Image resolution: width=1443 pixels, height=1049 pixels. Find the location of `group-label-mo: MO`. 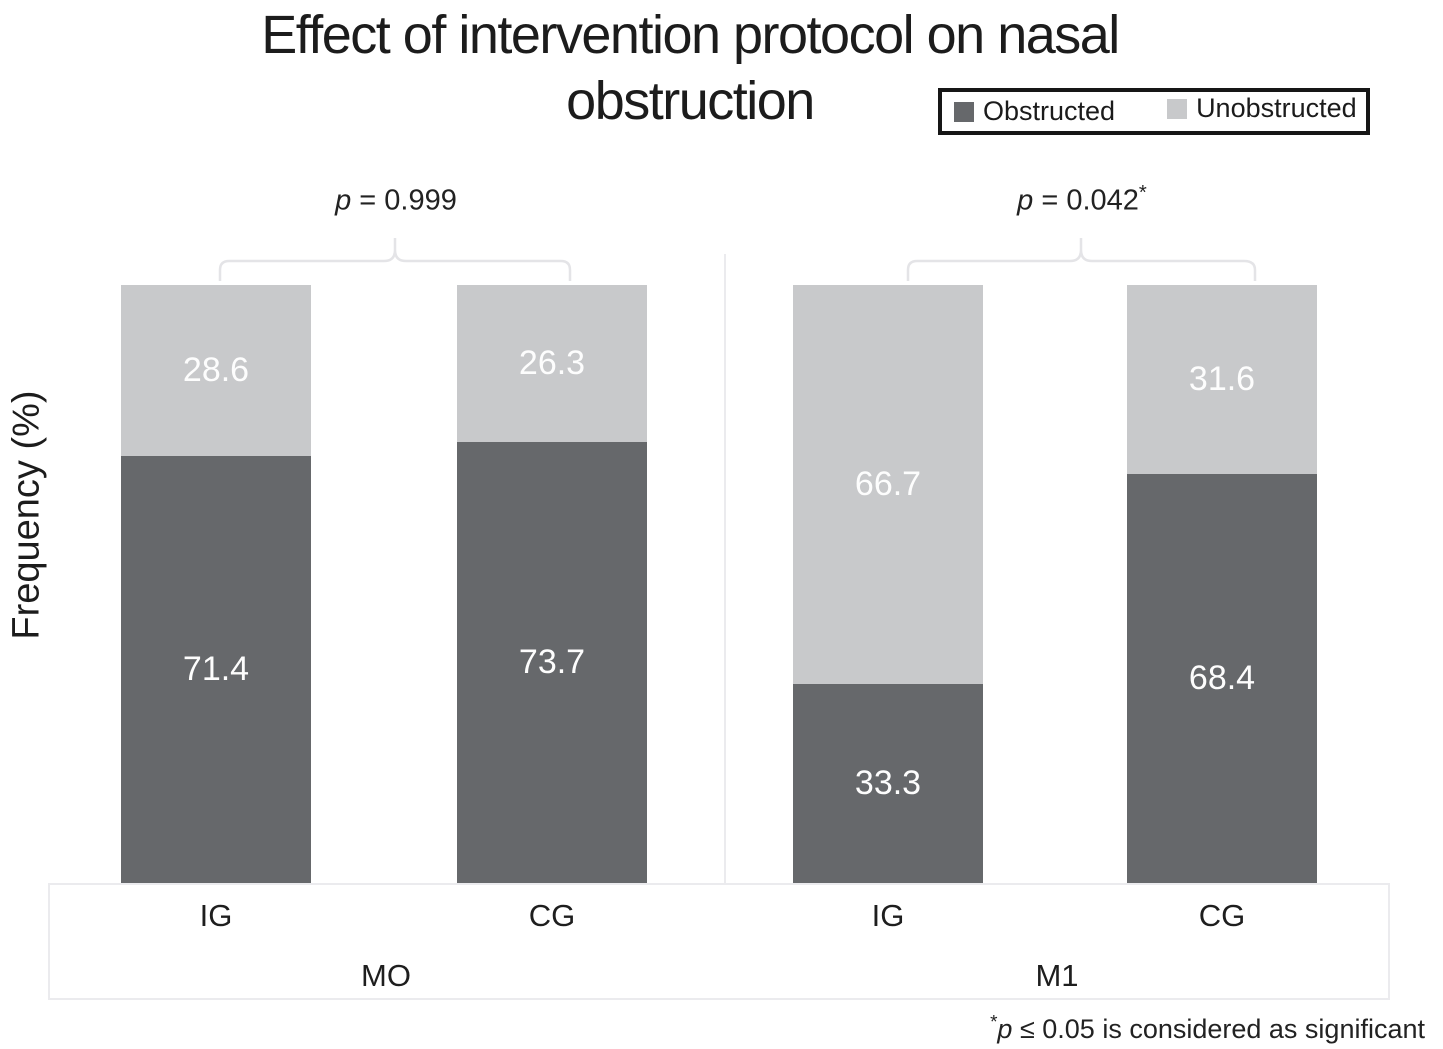

group-label-mo: MO is located at coordinates (386, 975).